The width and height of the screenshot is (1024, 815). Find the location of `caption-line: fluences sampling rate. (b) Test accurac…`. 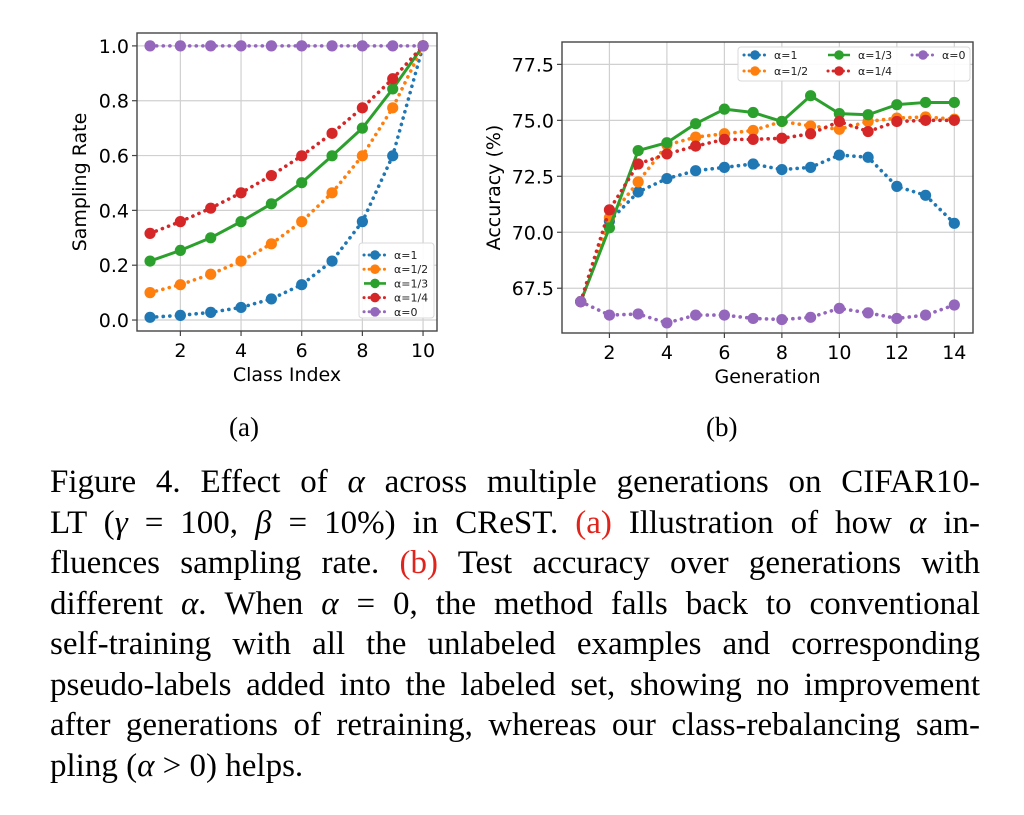

caption-line: fluences sampling rate. (b) Test accurac… is located at coordinates (515, 563).